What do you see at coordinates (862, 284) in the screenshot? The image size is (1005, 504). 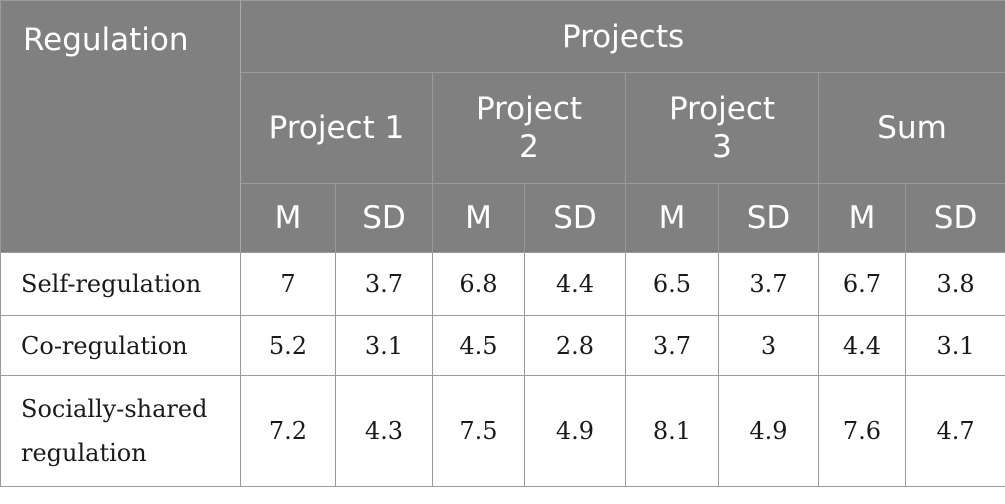 I see `table-cell: 6.7` at bounding box center [862, 284].